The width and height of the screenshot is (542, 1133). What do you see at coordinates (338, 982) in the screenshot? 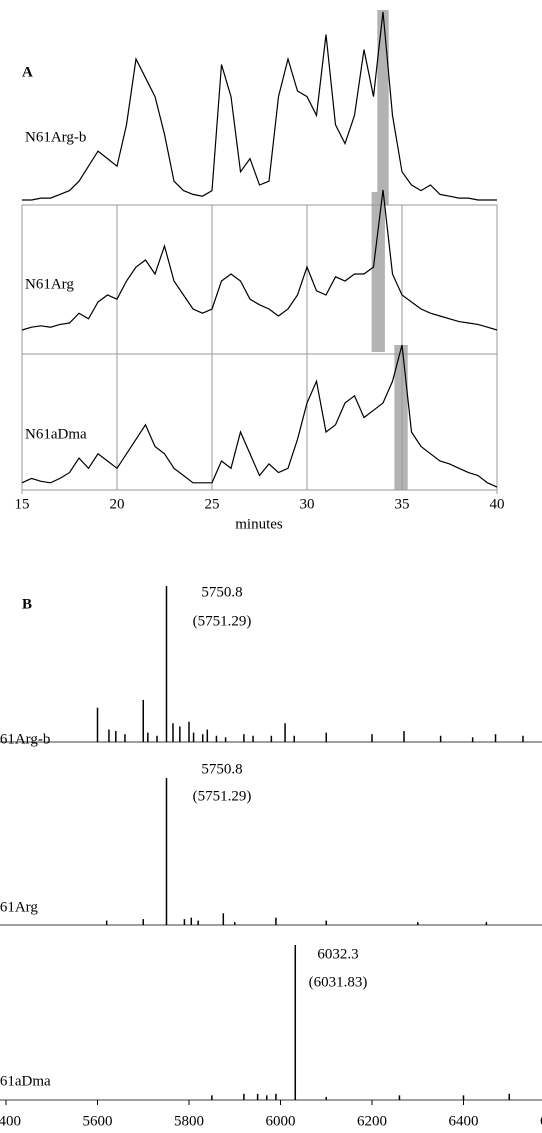
I see `annotation: (6031.83)` at bounding box center [338, 982].